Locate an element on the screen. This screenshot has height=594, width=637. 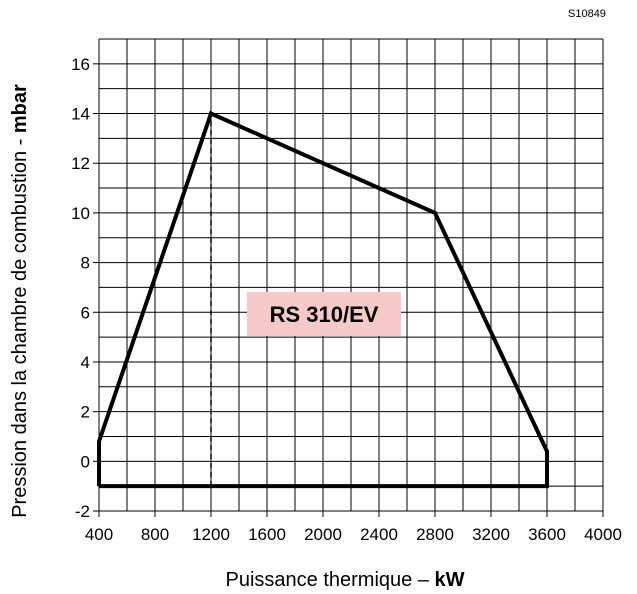
x-tick-label: 3200 is located at coordinates (491, 534).